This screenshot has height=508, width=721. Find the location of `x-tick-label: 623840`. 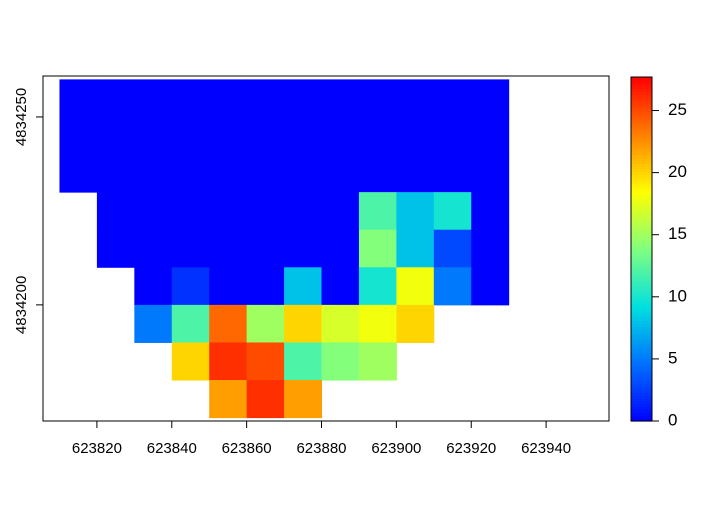

x-tick-label: 623840 is located at coordinates (172, 448).